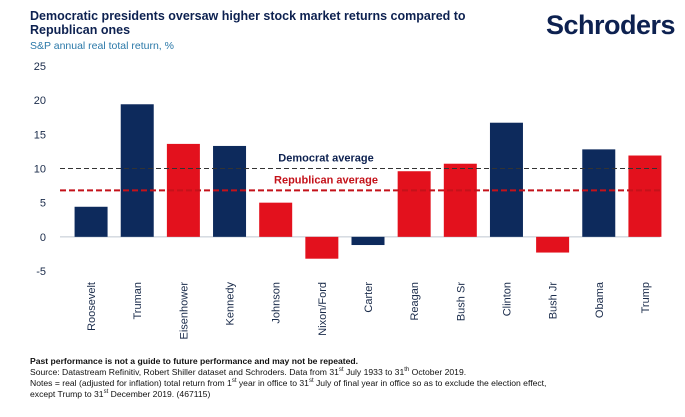 The image size is (685, 417). What do you see at coordinates (40, 101) in the screenshot?
I see `y-tick-label: 20` at bounding box center [40, 101].